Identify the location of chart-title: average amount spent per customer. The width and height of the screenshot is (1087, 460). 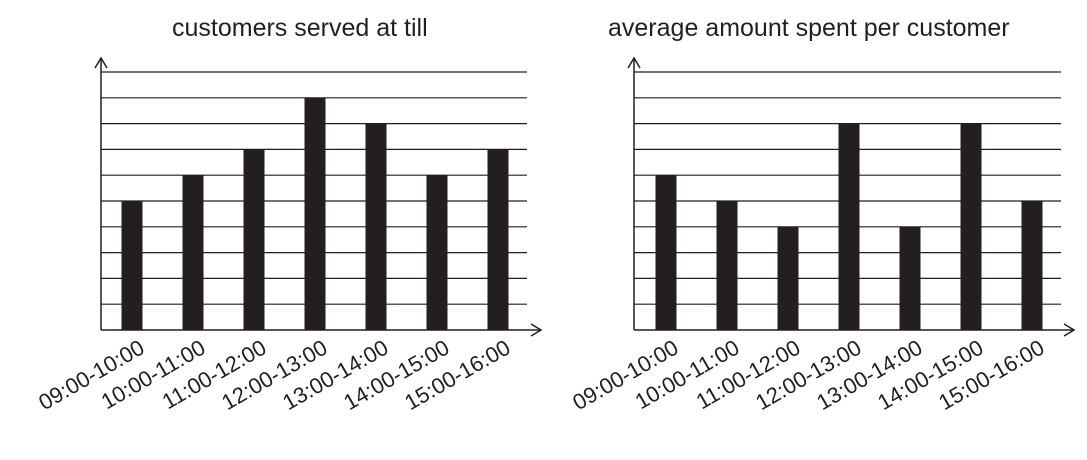
(809, 28).